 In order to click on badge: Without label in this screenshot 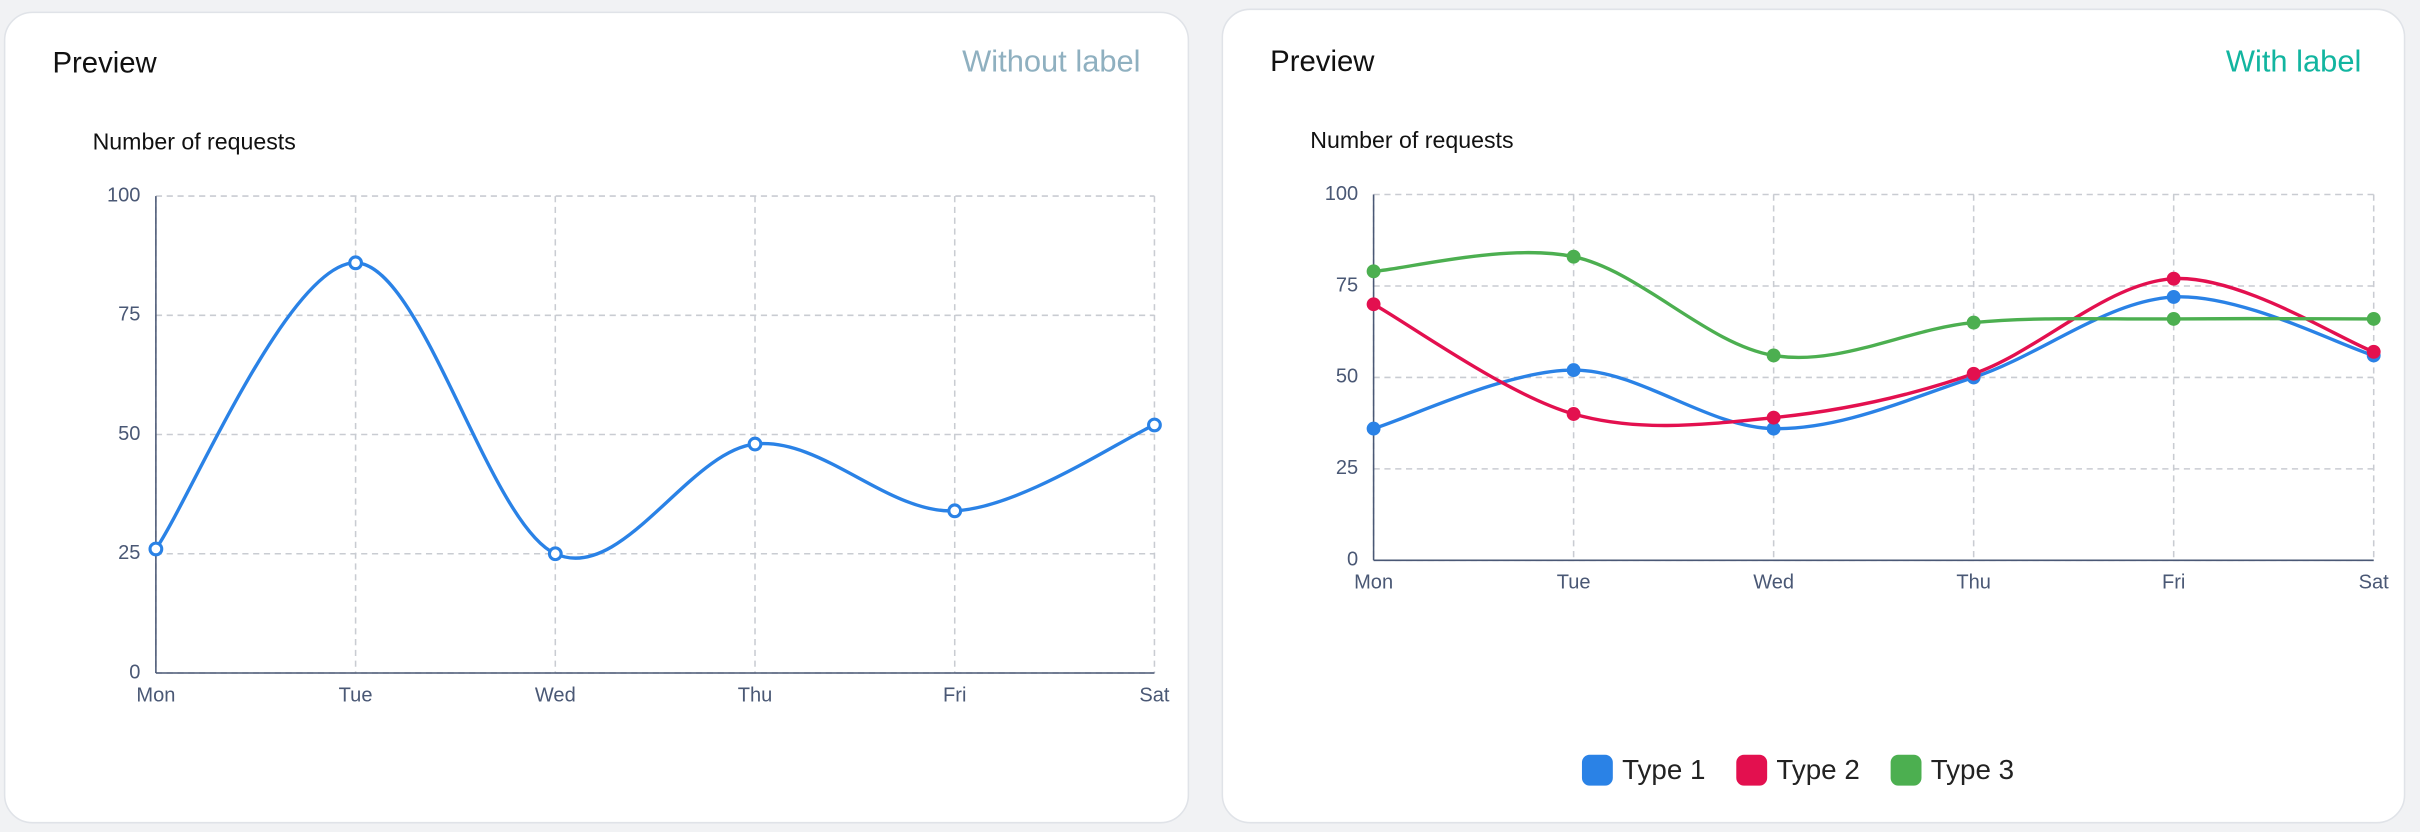, I will do `click(1051, 60)`.